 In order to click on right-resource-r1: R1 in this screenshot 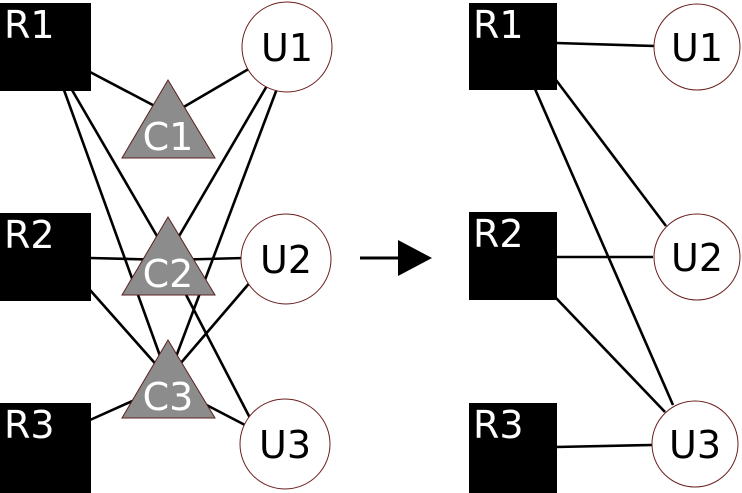, I will do `click(513, 46)`.